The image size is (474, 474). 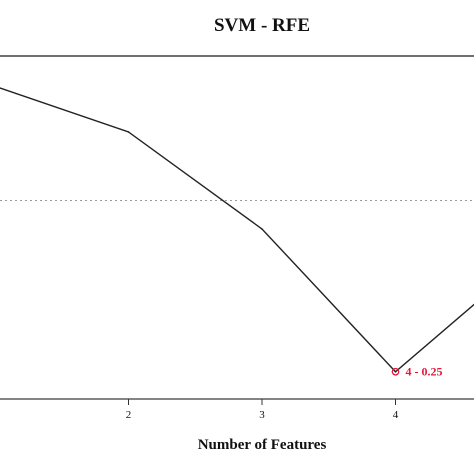 I want to click on annotation-label: 4 - 0.25, so click(x=424, y=372).